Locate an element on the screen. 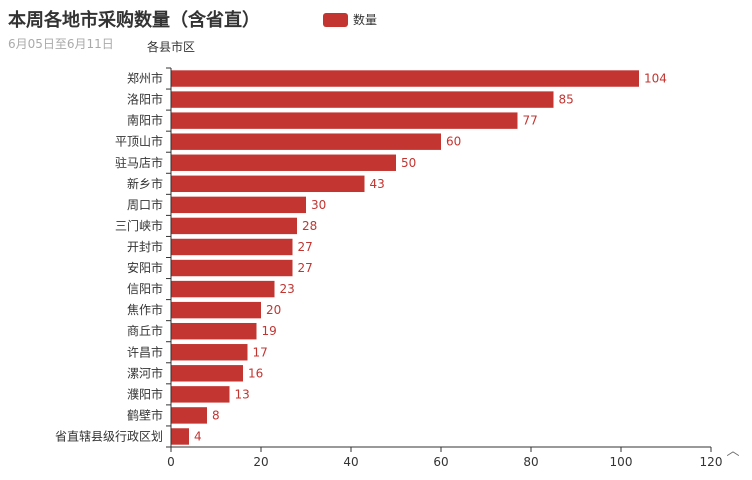  x-tick-label: 0 is located at coordinates (171, 462).